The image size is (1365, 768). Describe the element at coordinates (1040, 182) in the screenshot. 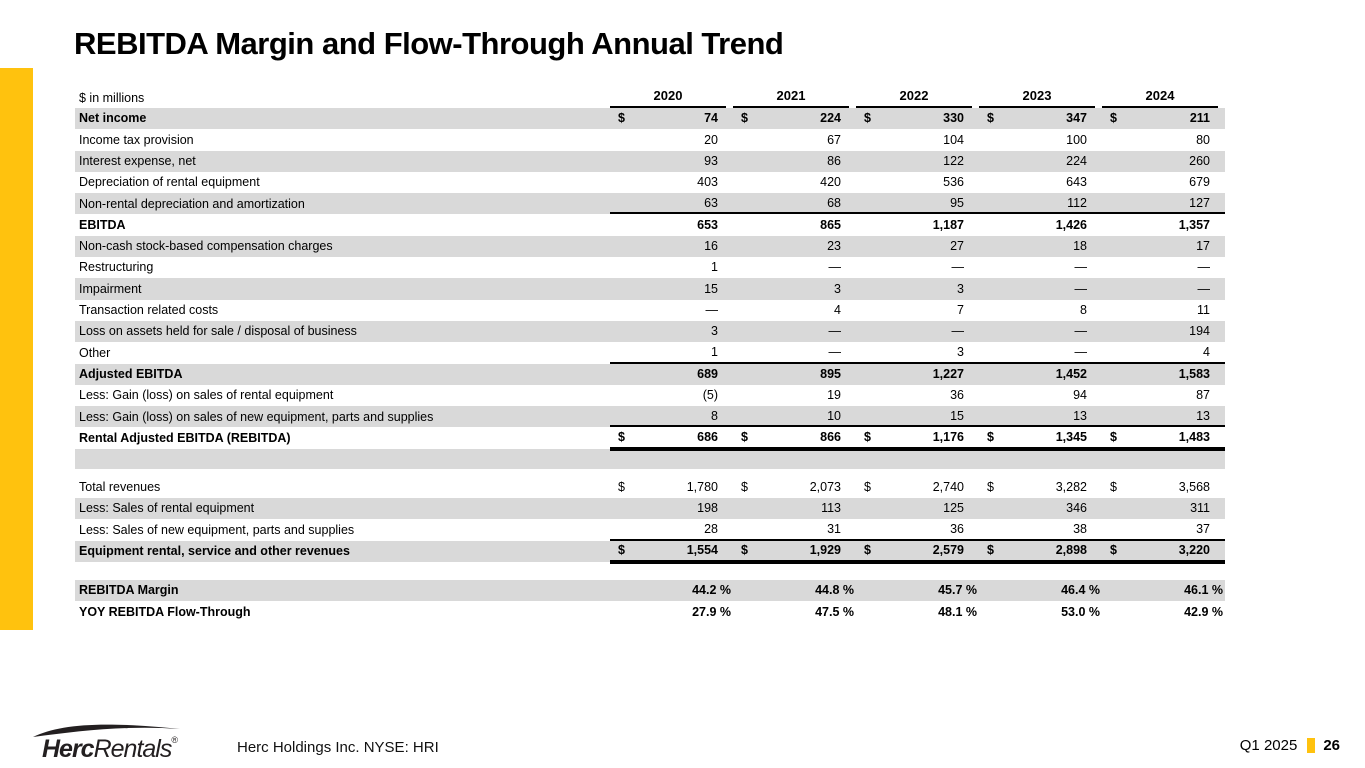

I see `value-cell: 643` at that location.